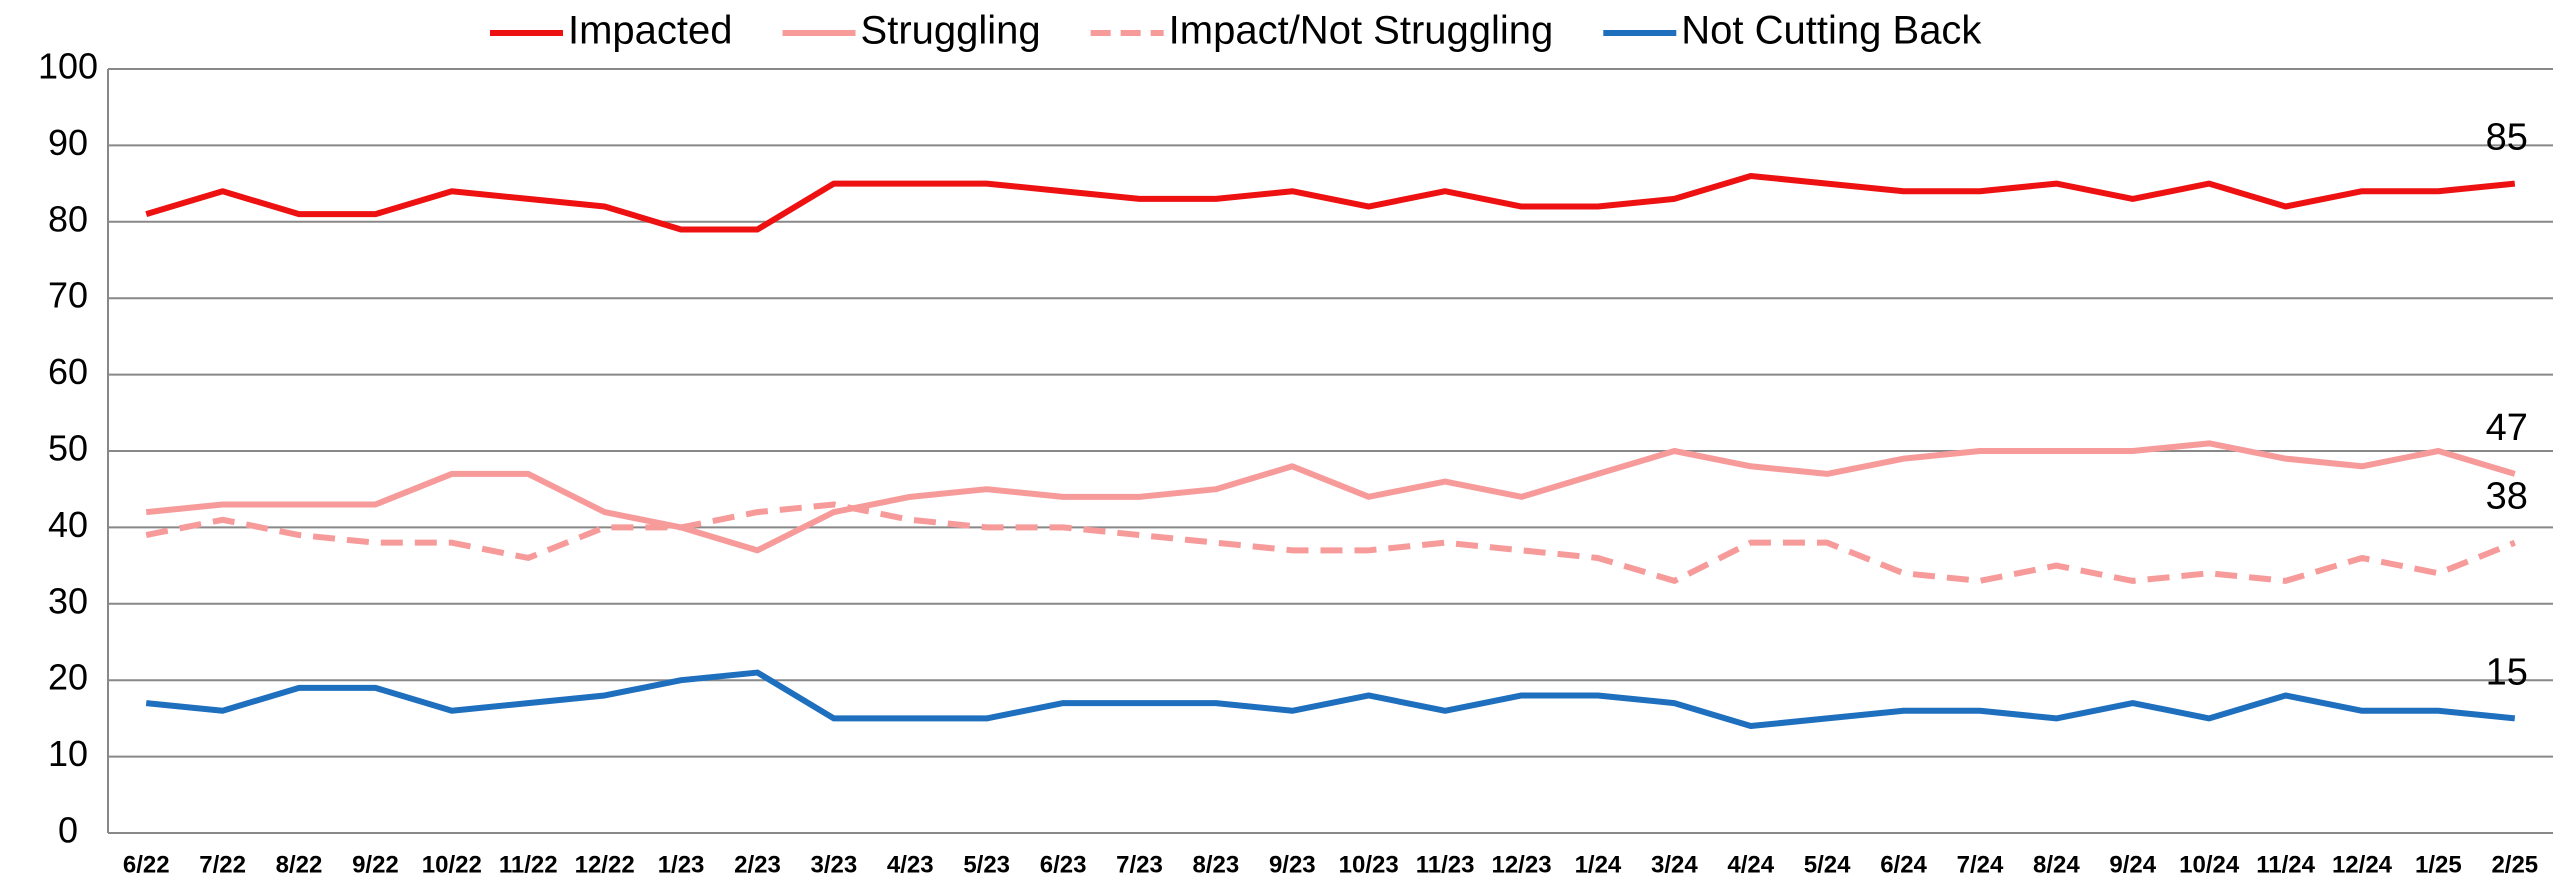 This screenshot has width=2560, height=887. What do you see at coordinates (68, 66) in the screenshot?
I see `y-tick-label: 100` at bounding box center [68, 66].